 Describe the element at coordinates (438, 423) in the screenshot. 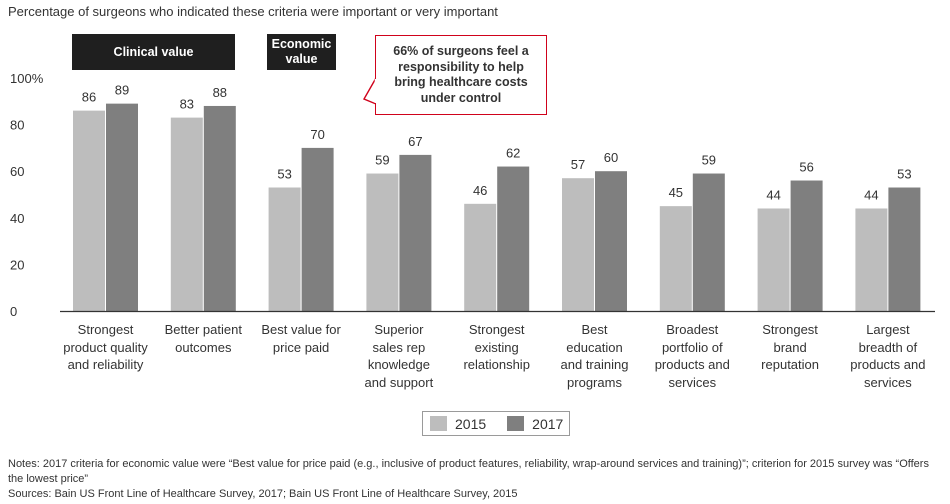

I see `legend-swatch-2015` at that location.